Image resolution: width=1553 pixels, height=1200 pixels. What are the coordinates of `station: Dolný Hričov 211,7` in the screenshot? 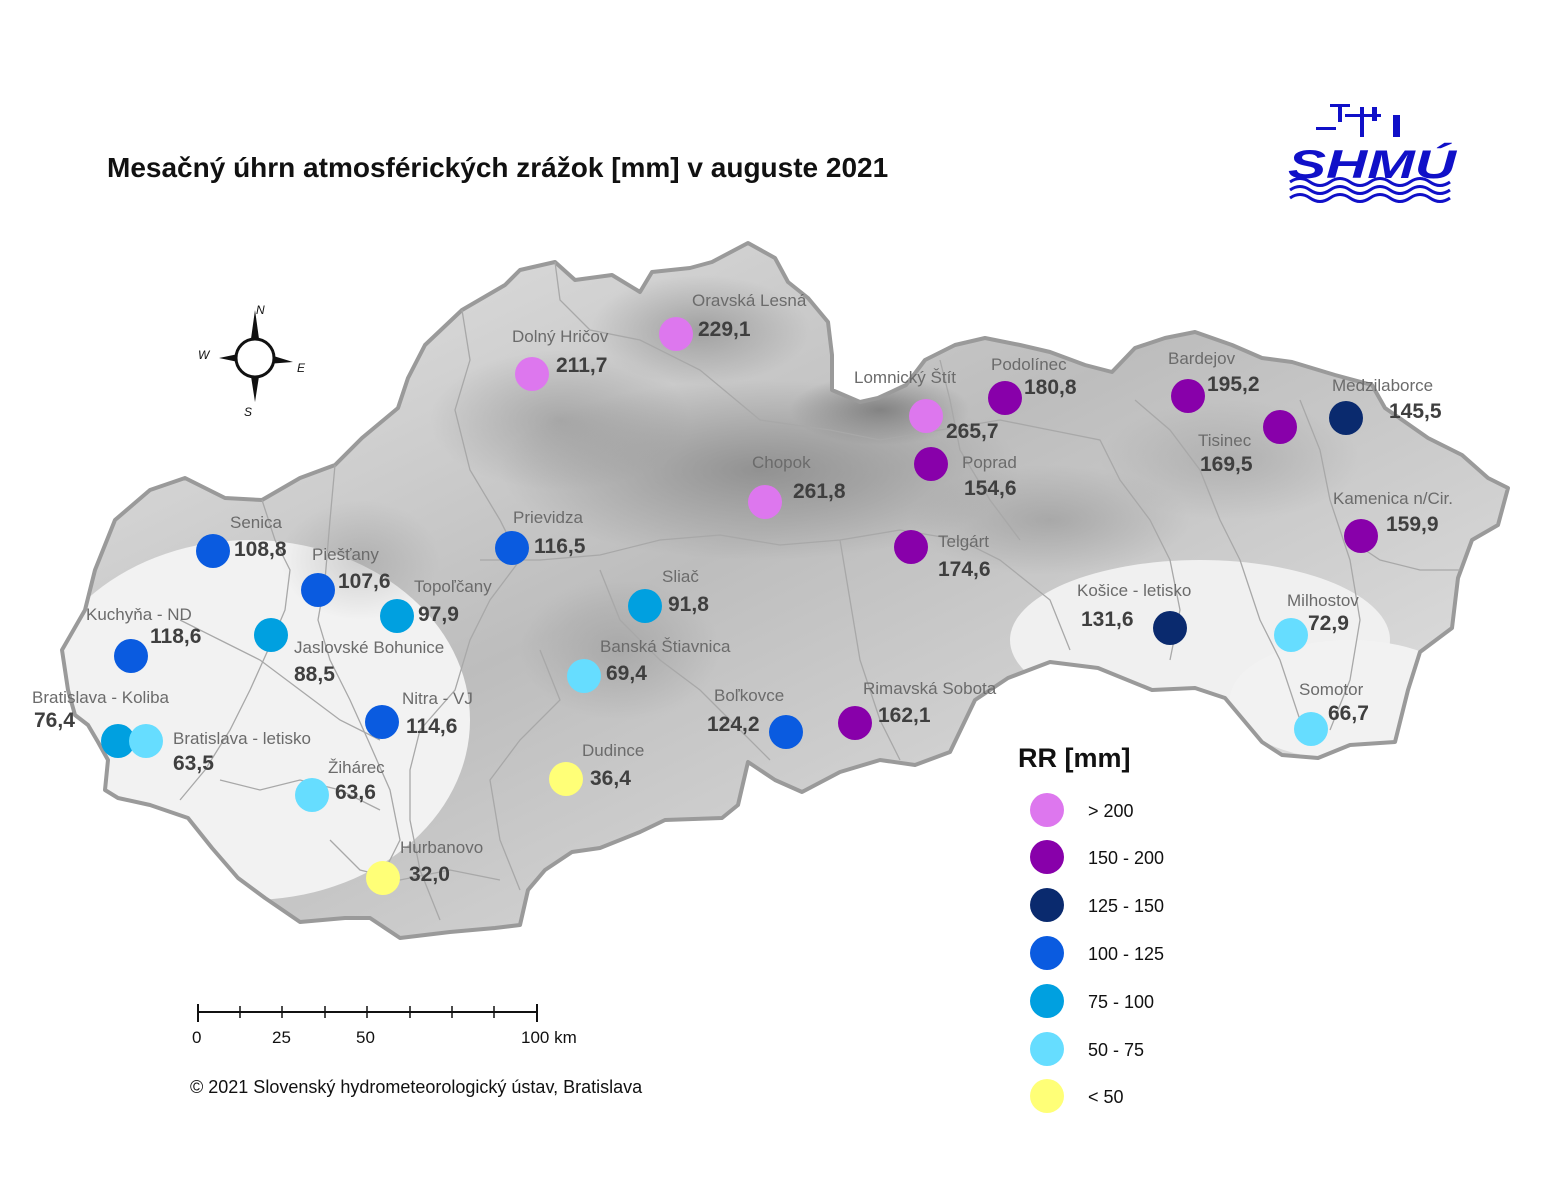 It's located at (560, 359).